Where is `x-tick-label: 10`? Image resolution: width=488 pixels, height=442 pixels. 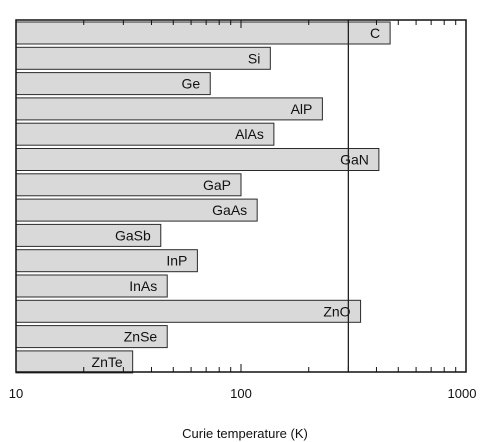
x-tick-label: 10 is located at coordinates (16, 393).